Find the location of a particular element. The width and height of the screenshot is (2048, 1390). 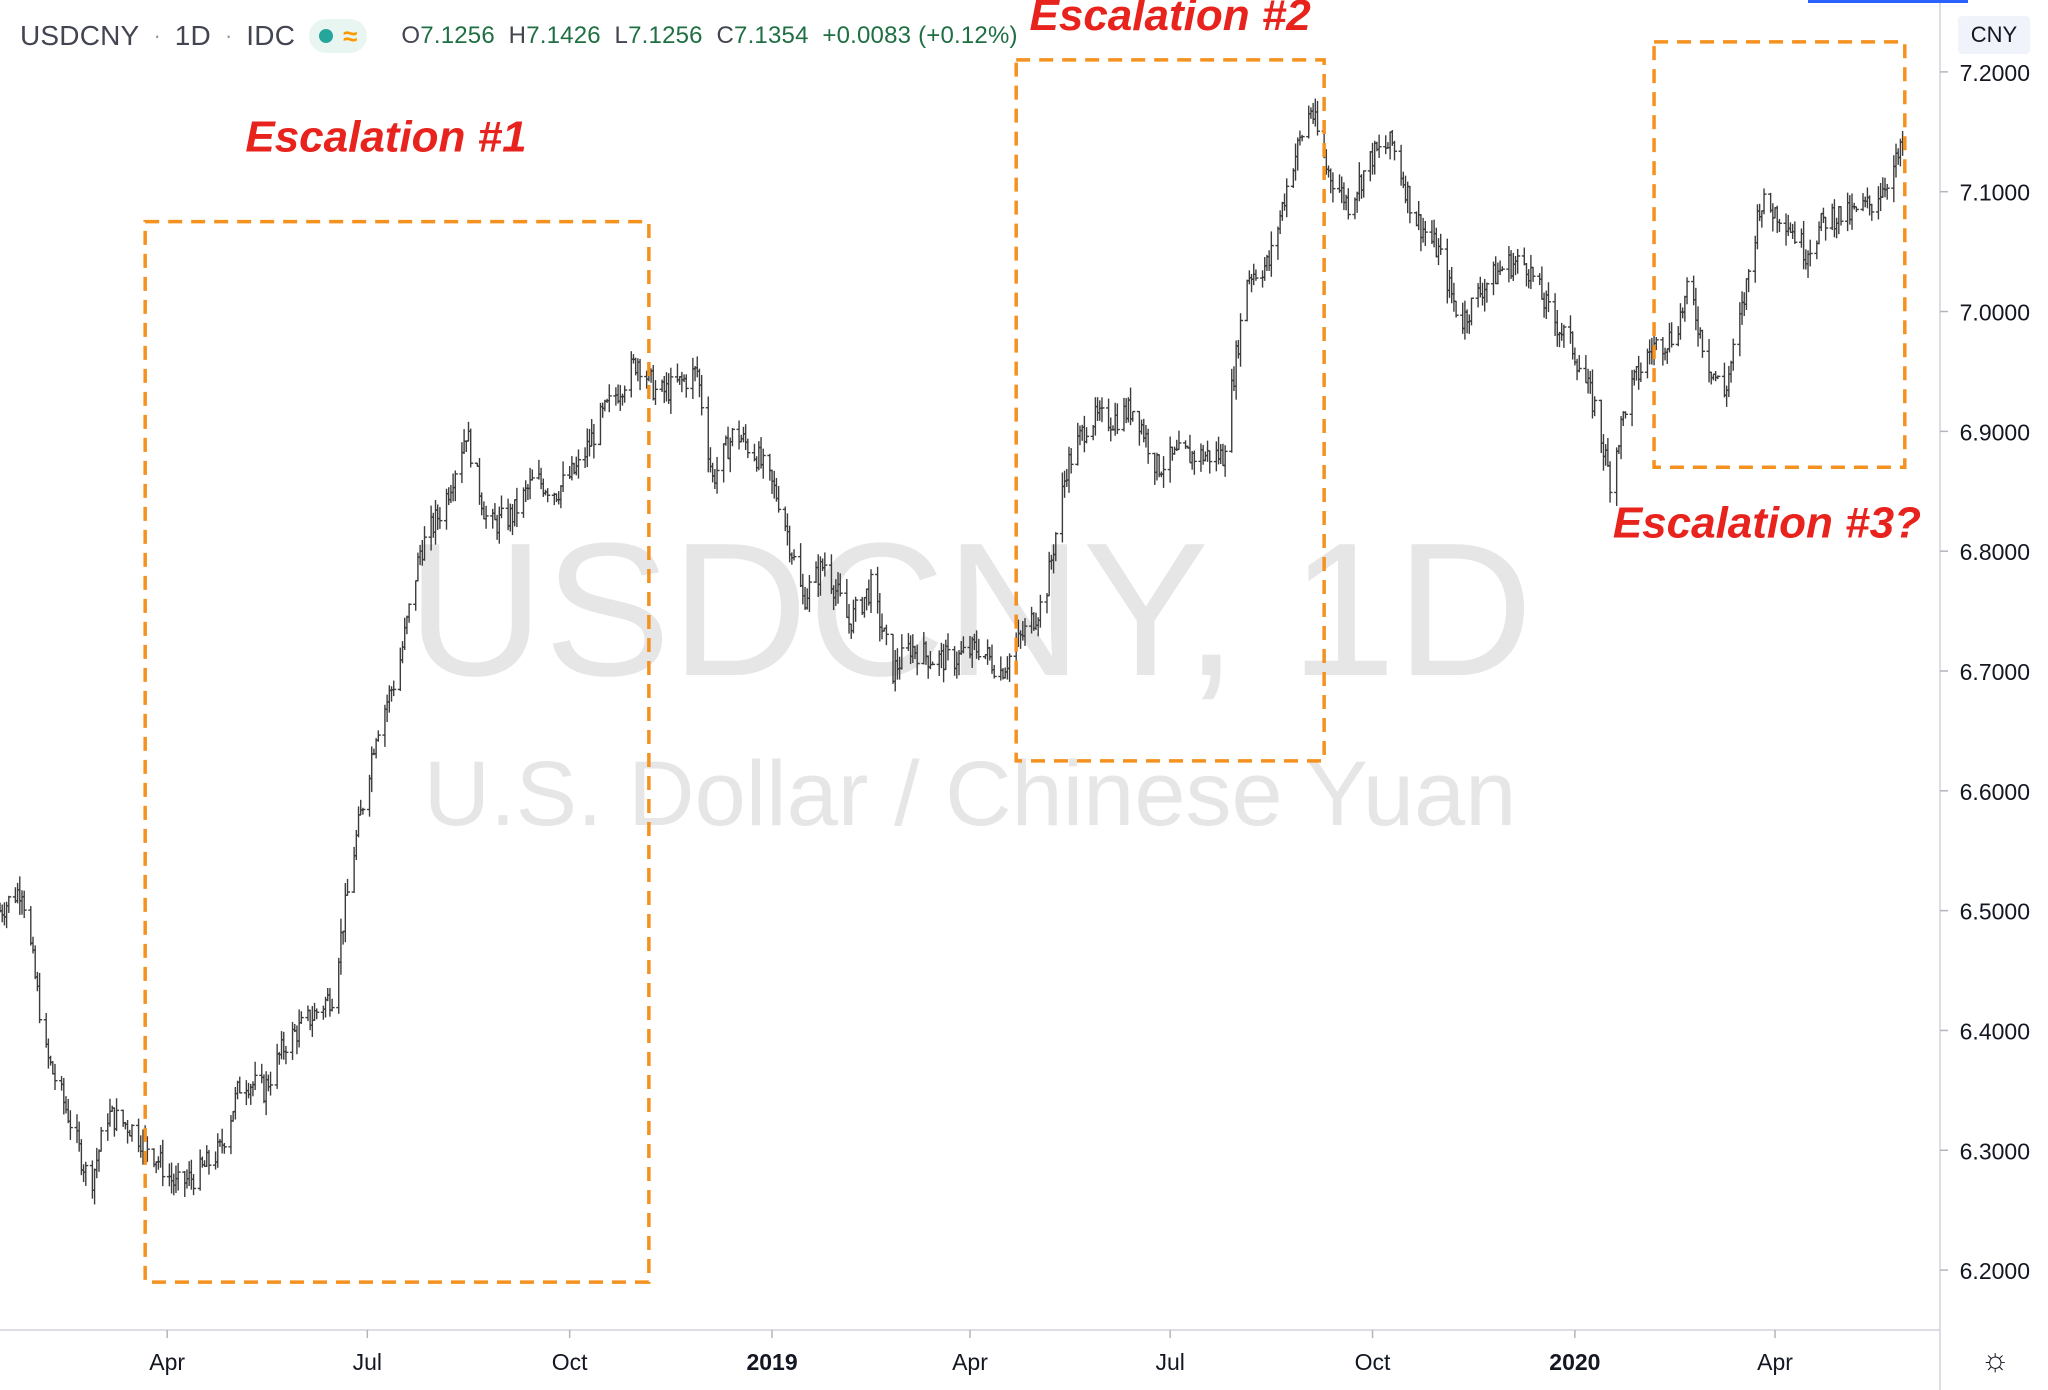

high-label: H is located at coordinates (517, 35).